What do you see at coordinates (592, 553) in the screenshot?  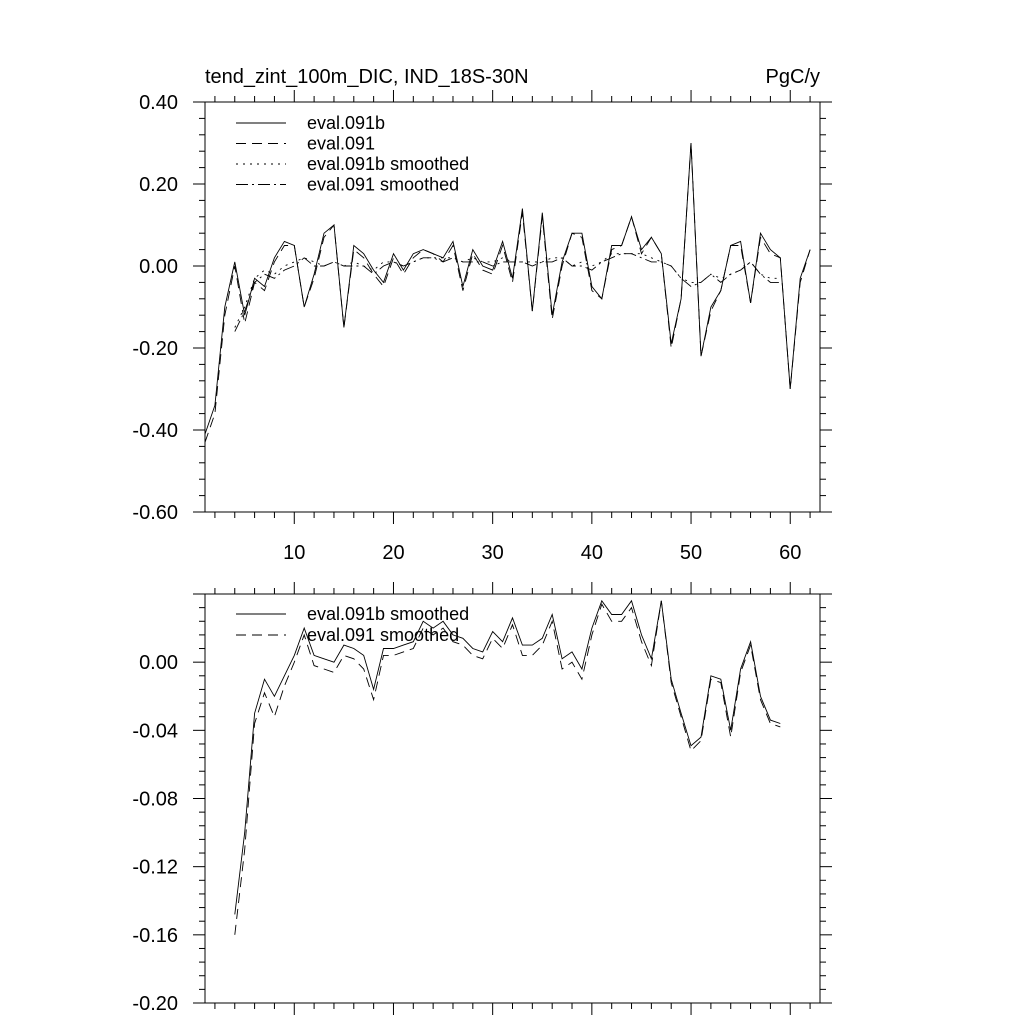 I see `x-tick-label: 40` at bounding box center [592, 553].